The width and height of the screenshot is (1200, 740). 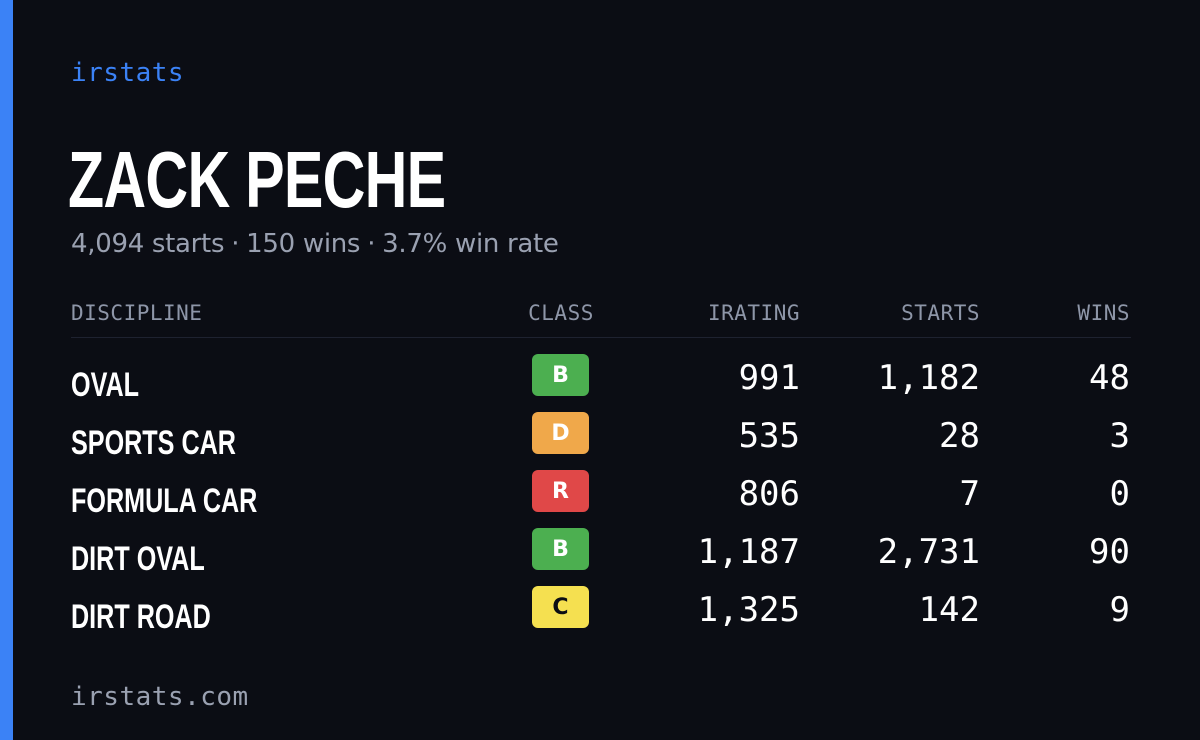 What do you see at coordinates (257, 179) in the screenshot?
I see `player-name: ZACK PECHE` at bounding box center [257, 179].